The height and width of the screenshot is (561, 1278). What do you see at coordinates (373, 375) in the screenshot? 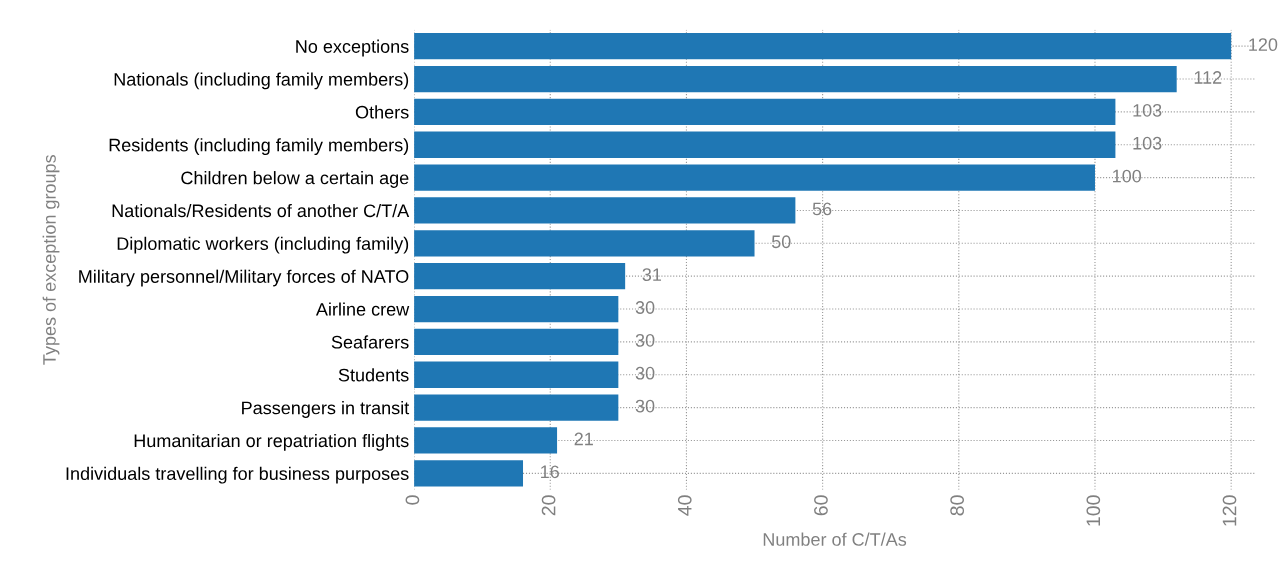
I see `y-tick-label: Students` at bounding box center [373, 375].